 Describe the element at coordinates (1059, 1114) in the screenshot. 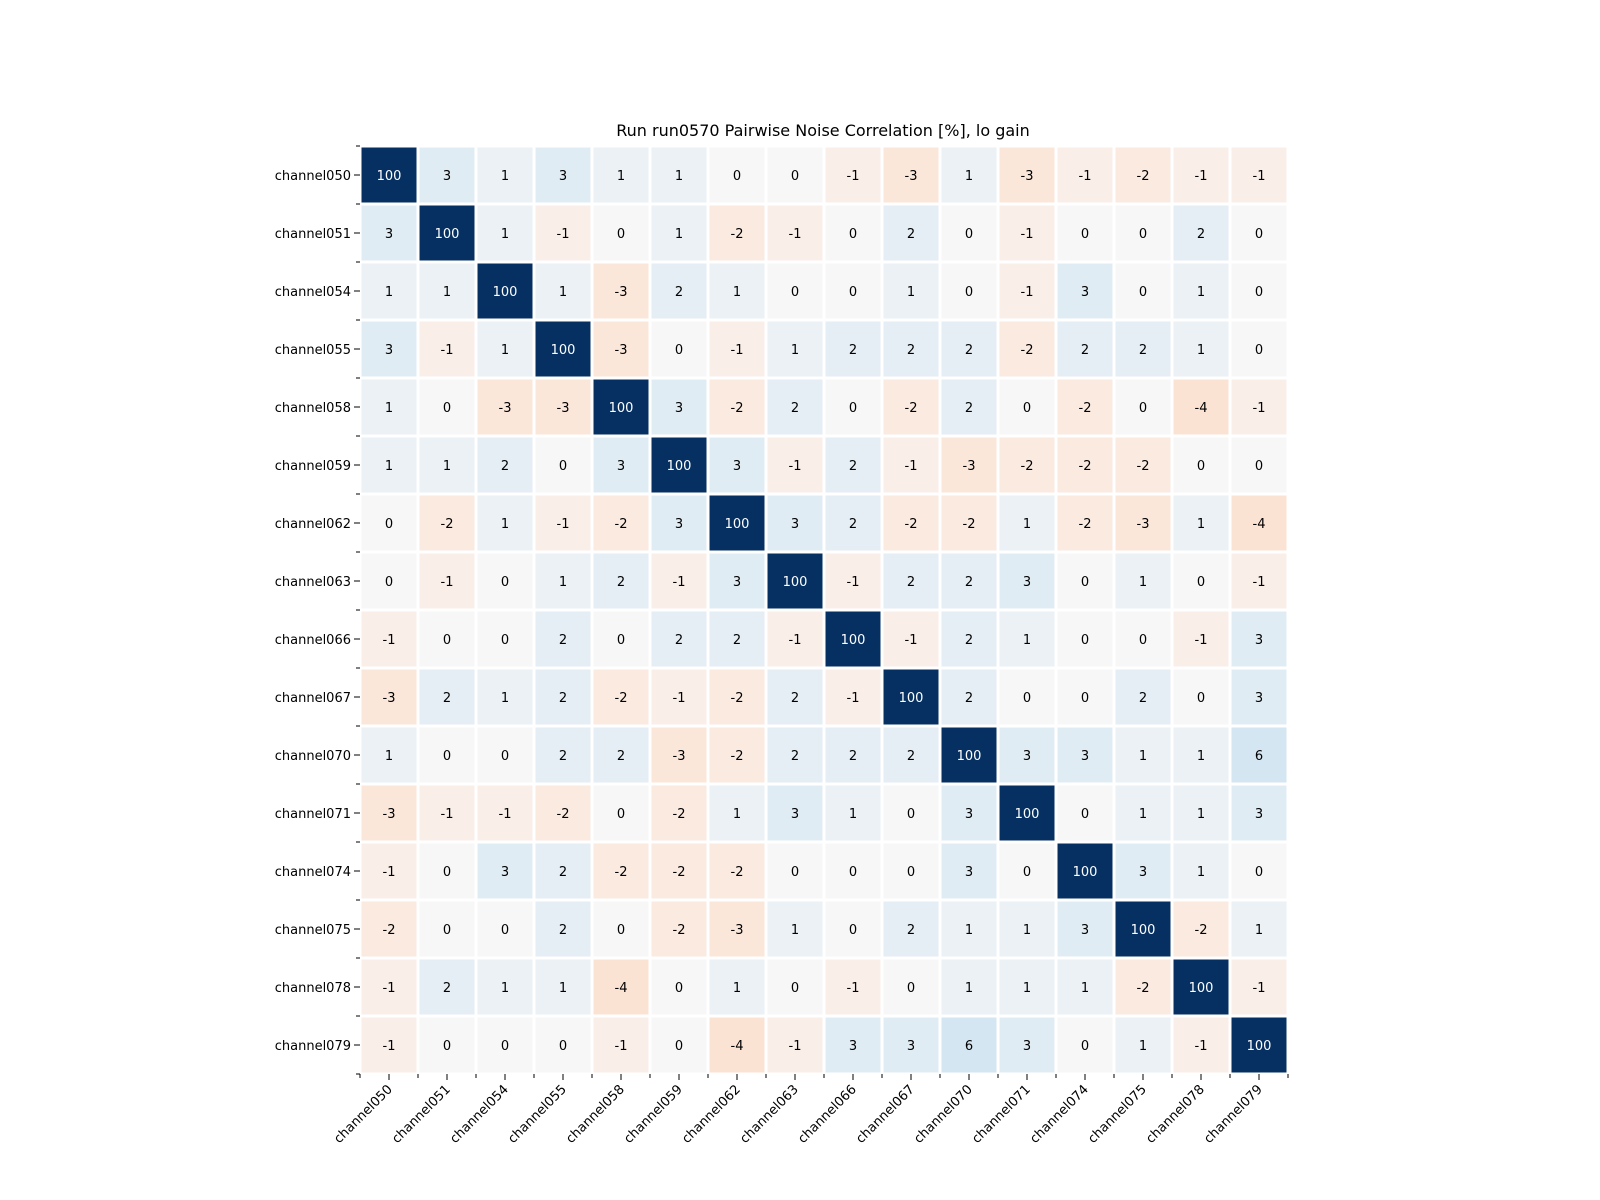

I see `x-tick-label: channel074` at that location.